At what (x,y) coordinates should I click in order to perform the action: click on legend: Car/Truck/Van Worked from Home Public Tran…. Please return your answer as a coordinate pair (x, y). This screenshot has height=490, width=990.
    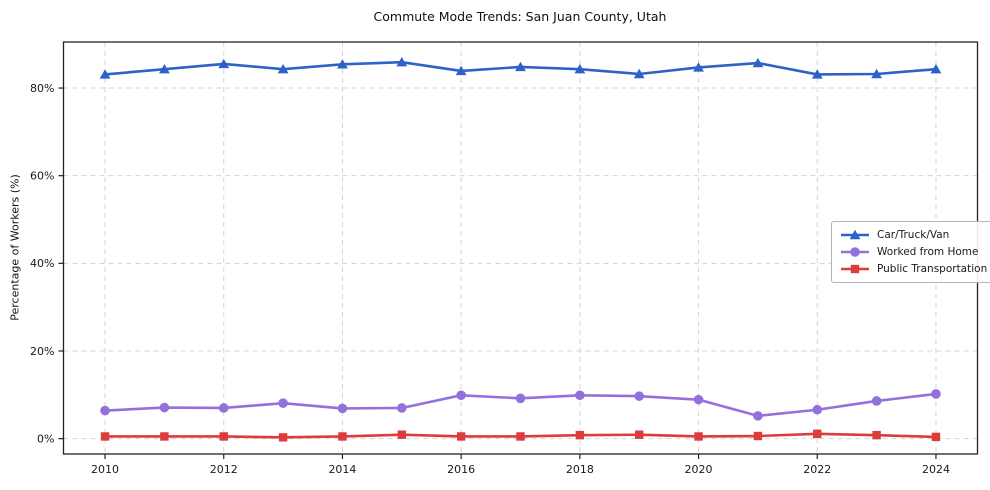
    Looking at the image, I should click on (910, 252).